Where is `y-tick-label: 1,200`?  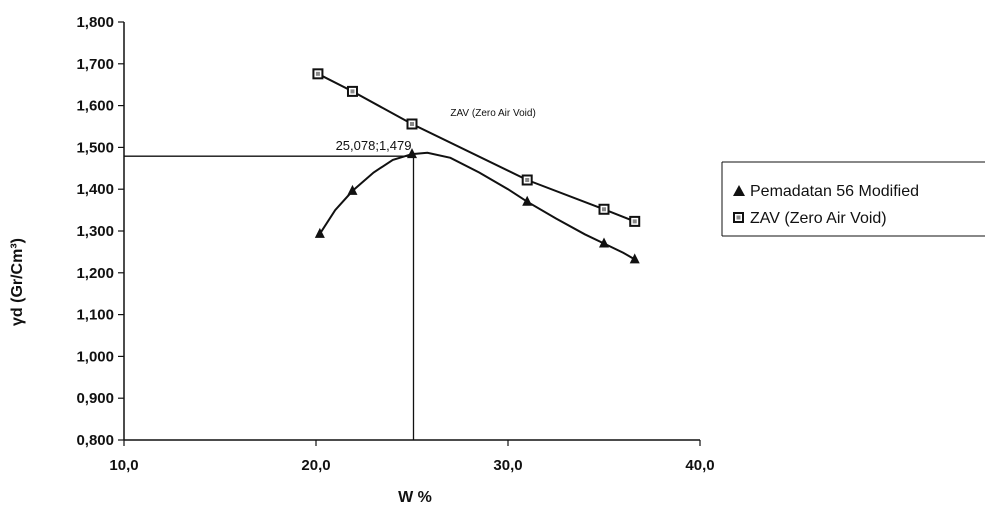 y-tick-label: 1,200 is located at coordinates (95, 273).